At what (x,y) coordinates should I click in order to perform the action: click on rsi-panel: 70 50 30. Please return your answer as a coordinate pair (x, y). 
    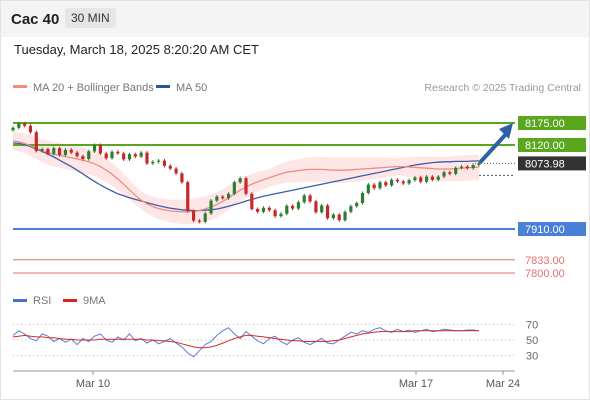
    Looking at the image, I should click on (275, 341).